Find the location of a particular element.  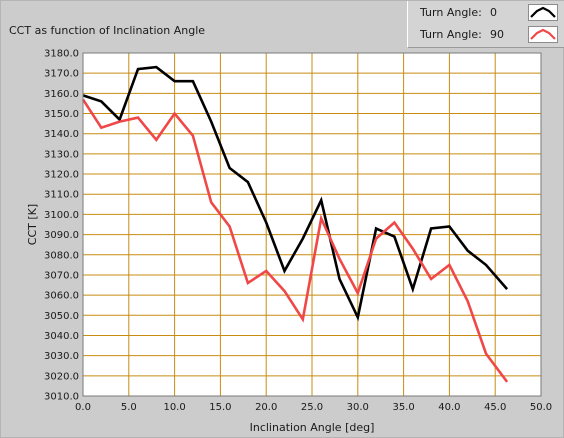

y-tick-label: 3080.0 is located at coordinates (61, 255).